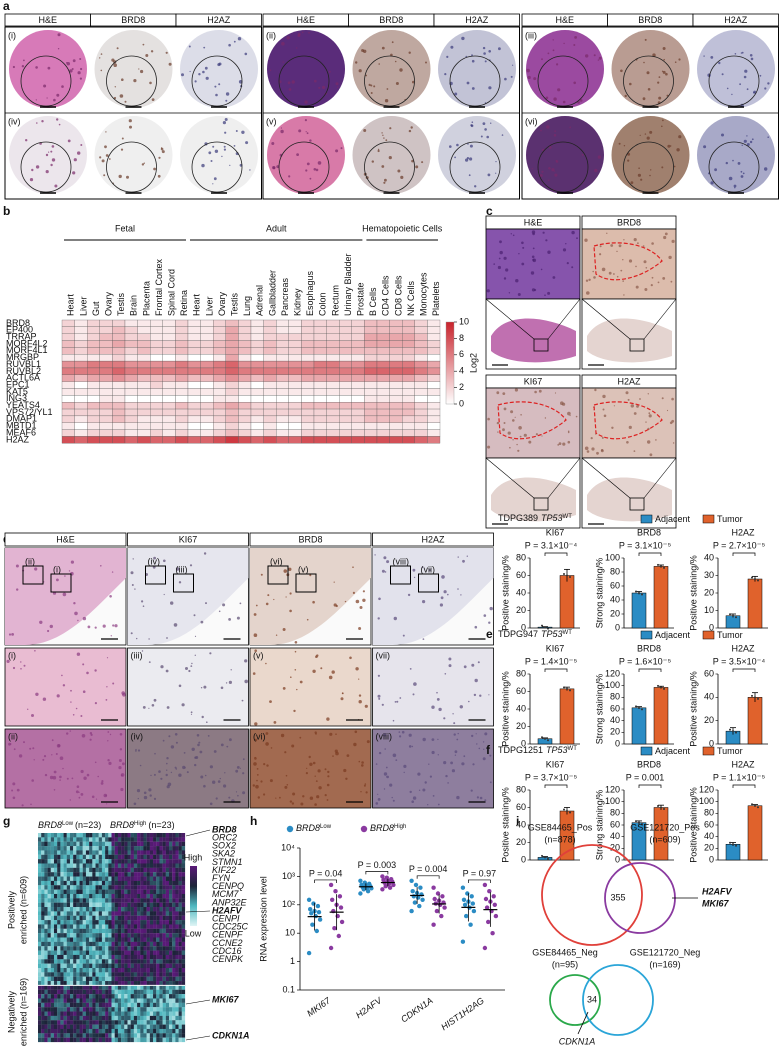 This screenshot has width=779, height=1050. I want to click on zoom-line, so click(606, 478).